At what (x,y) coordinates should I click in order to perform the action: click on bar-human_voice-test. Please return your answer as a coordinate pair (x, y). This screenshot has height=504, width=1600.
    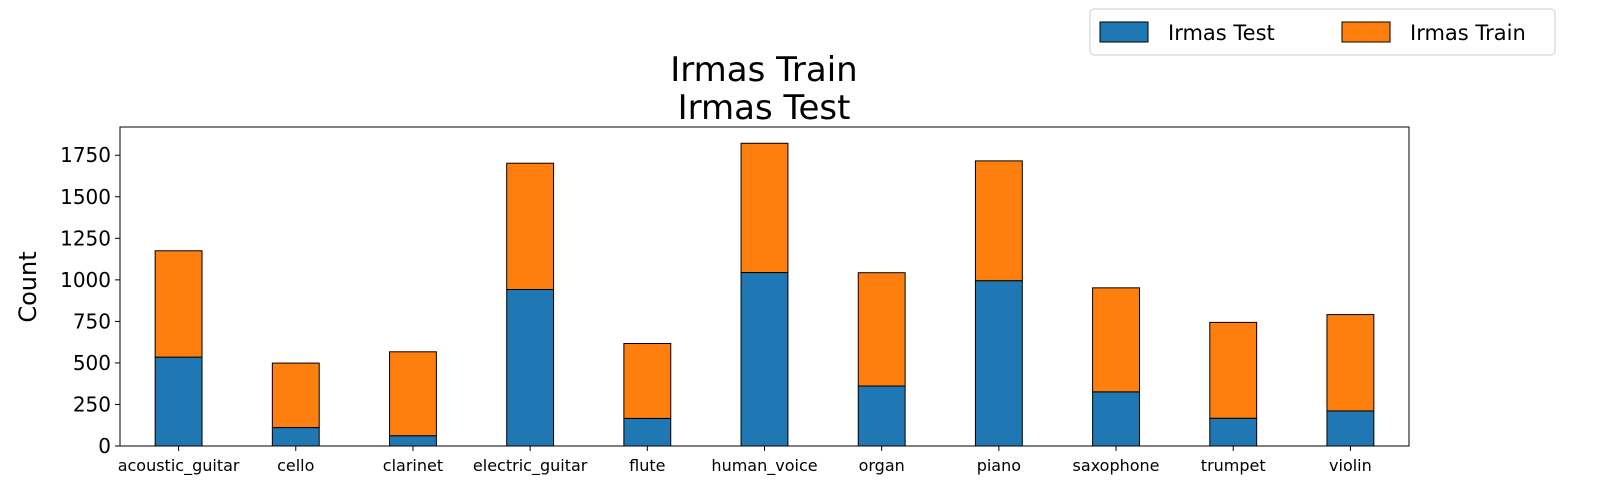
    Looking at the image, I should click on (764, 359).